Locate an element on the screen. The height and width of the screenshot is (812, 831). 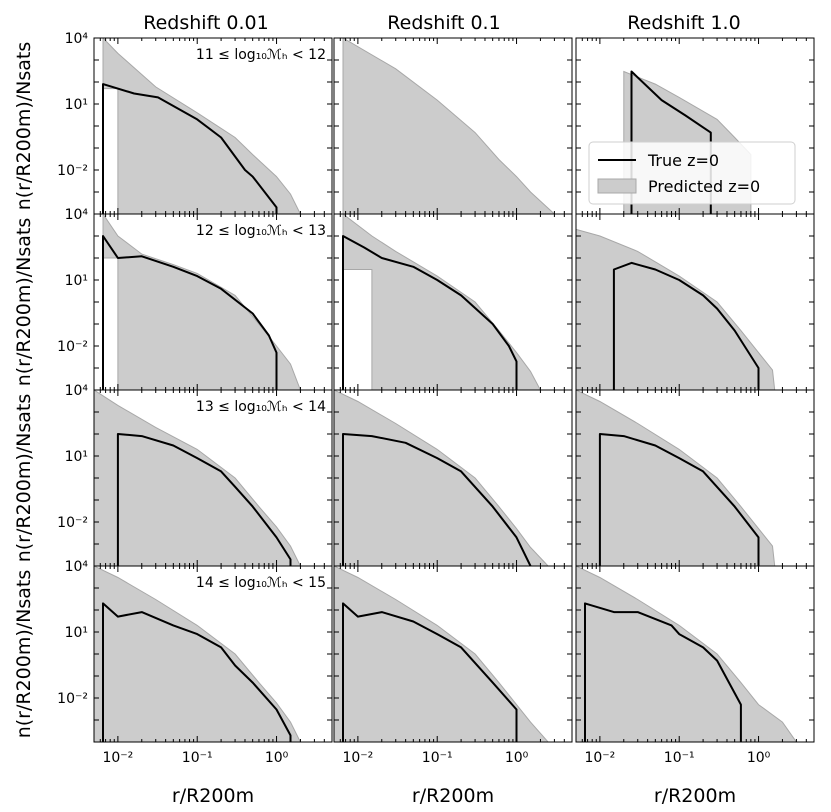
panel-r4-c1 is located at coordinates (213, 654).